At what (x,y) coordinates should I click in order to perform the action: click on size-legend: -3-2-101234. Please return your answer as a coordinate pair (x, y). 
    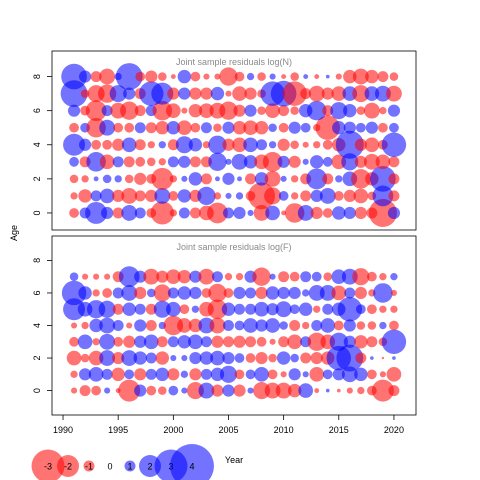
    Looking at the image, I should click on (122, 462).